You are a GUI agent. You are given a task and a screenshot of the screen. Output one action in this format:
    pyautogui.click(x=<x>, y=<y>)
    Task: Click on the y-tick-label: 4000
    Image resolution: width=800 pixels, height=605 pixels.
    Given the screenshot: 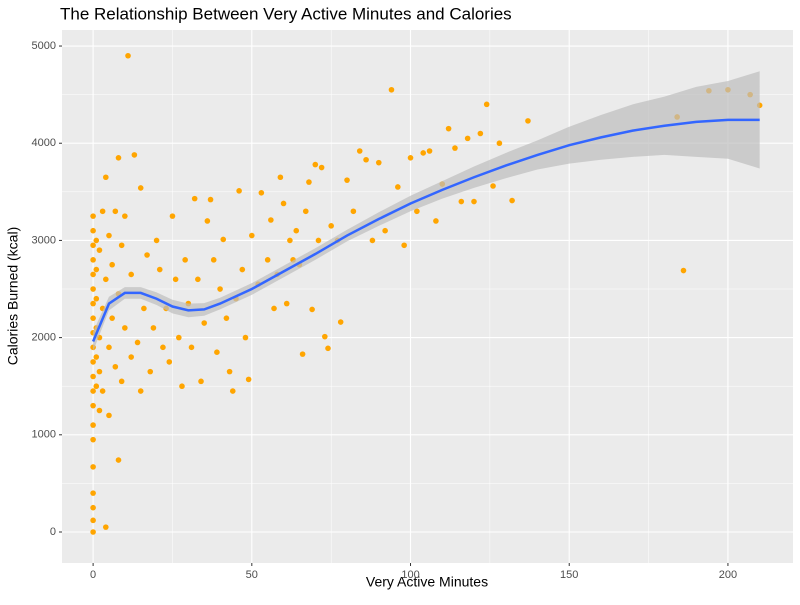 What is the action you would take?
    pyautogui.click(x=44, y=143)
    